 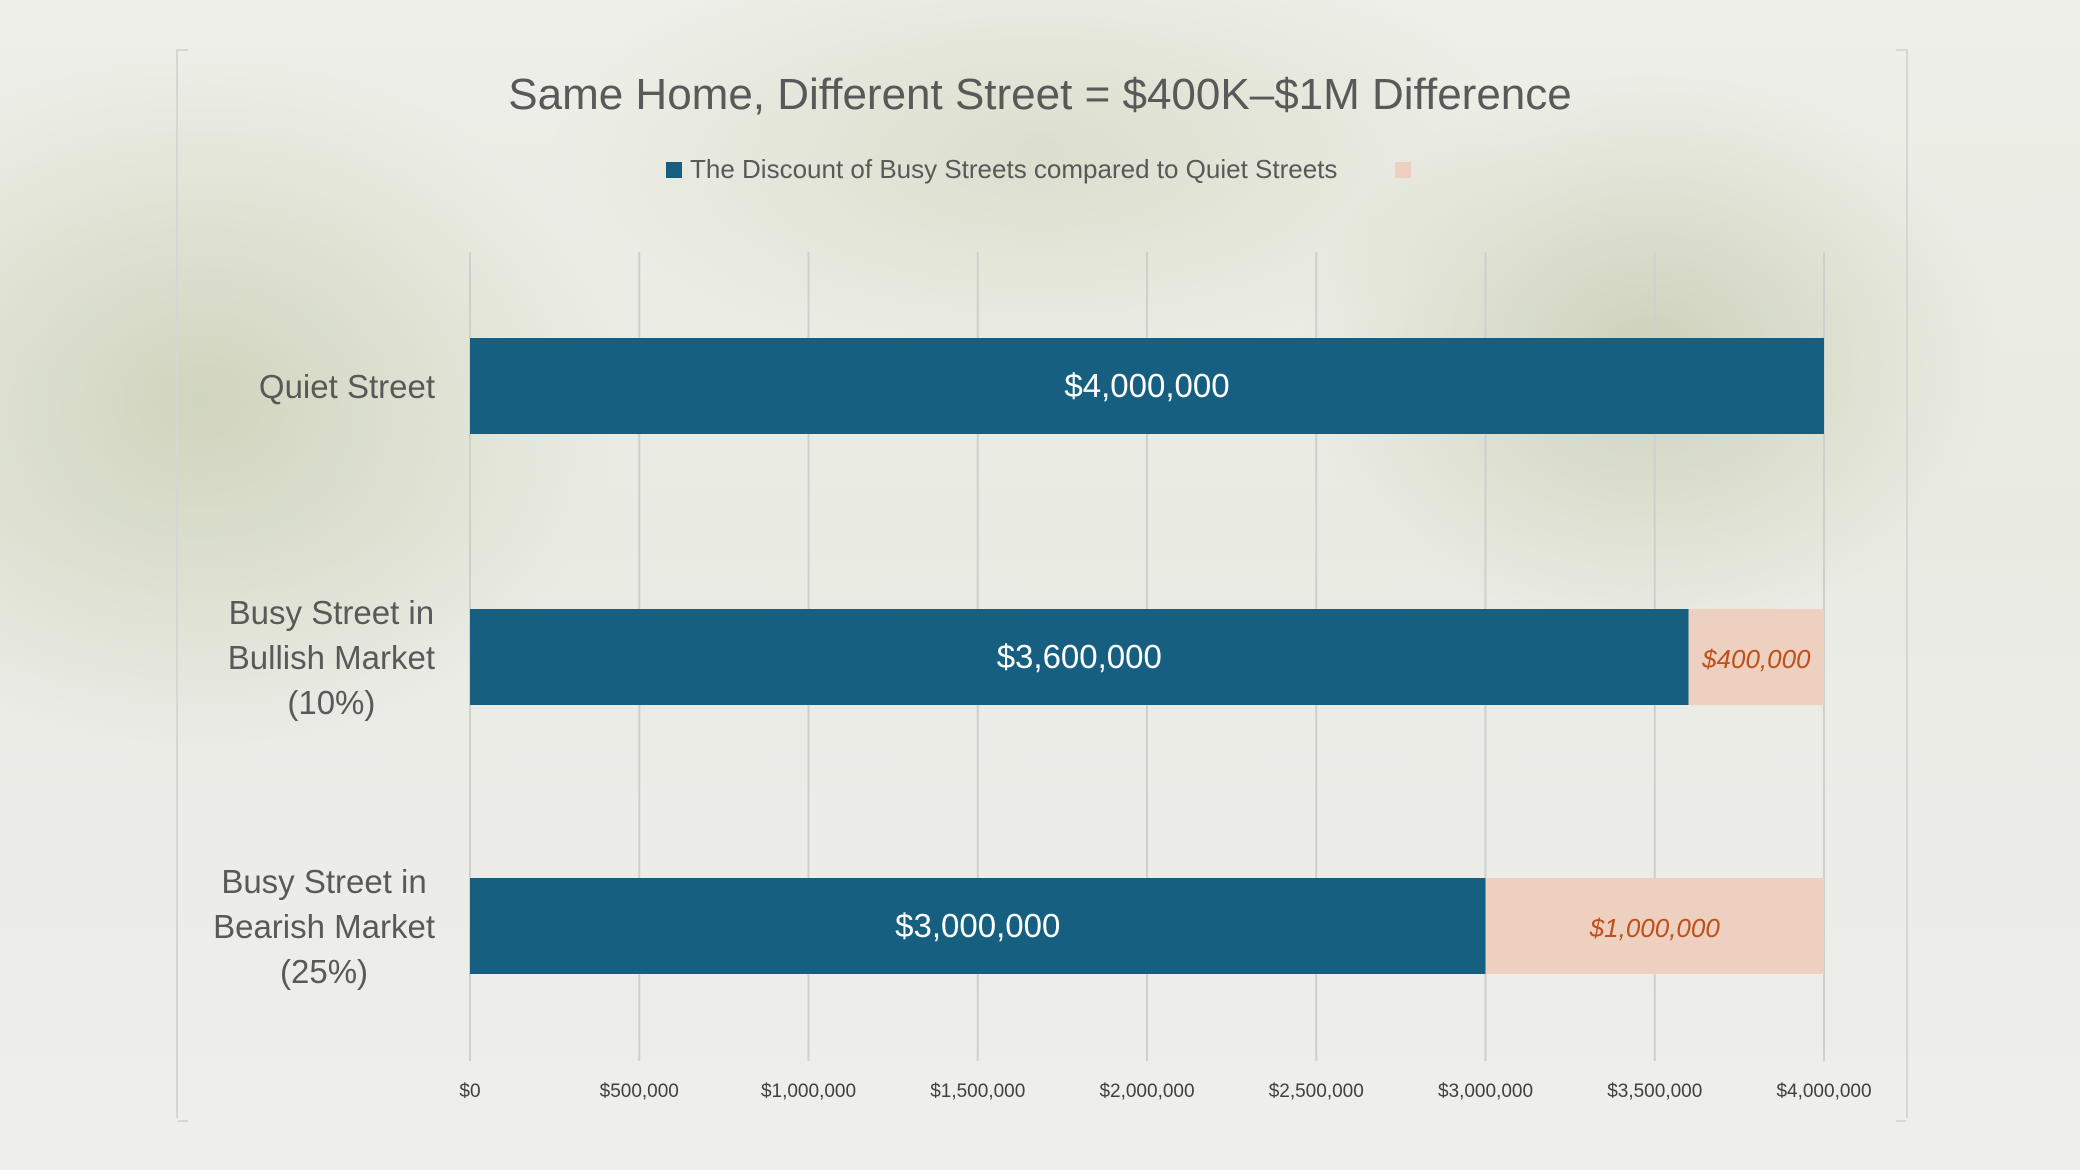 I want to click on category-label: Quiet Street, so click(x=347, y=386).